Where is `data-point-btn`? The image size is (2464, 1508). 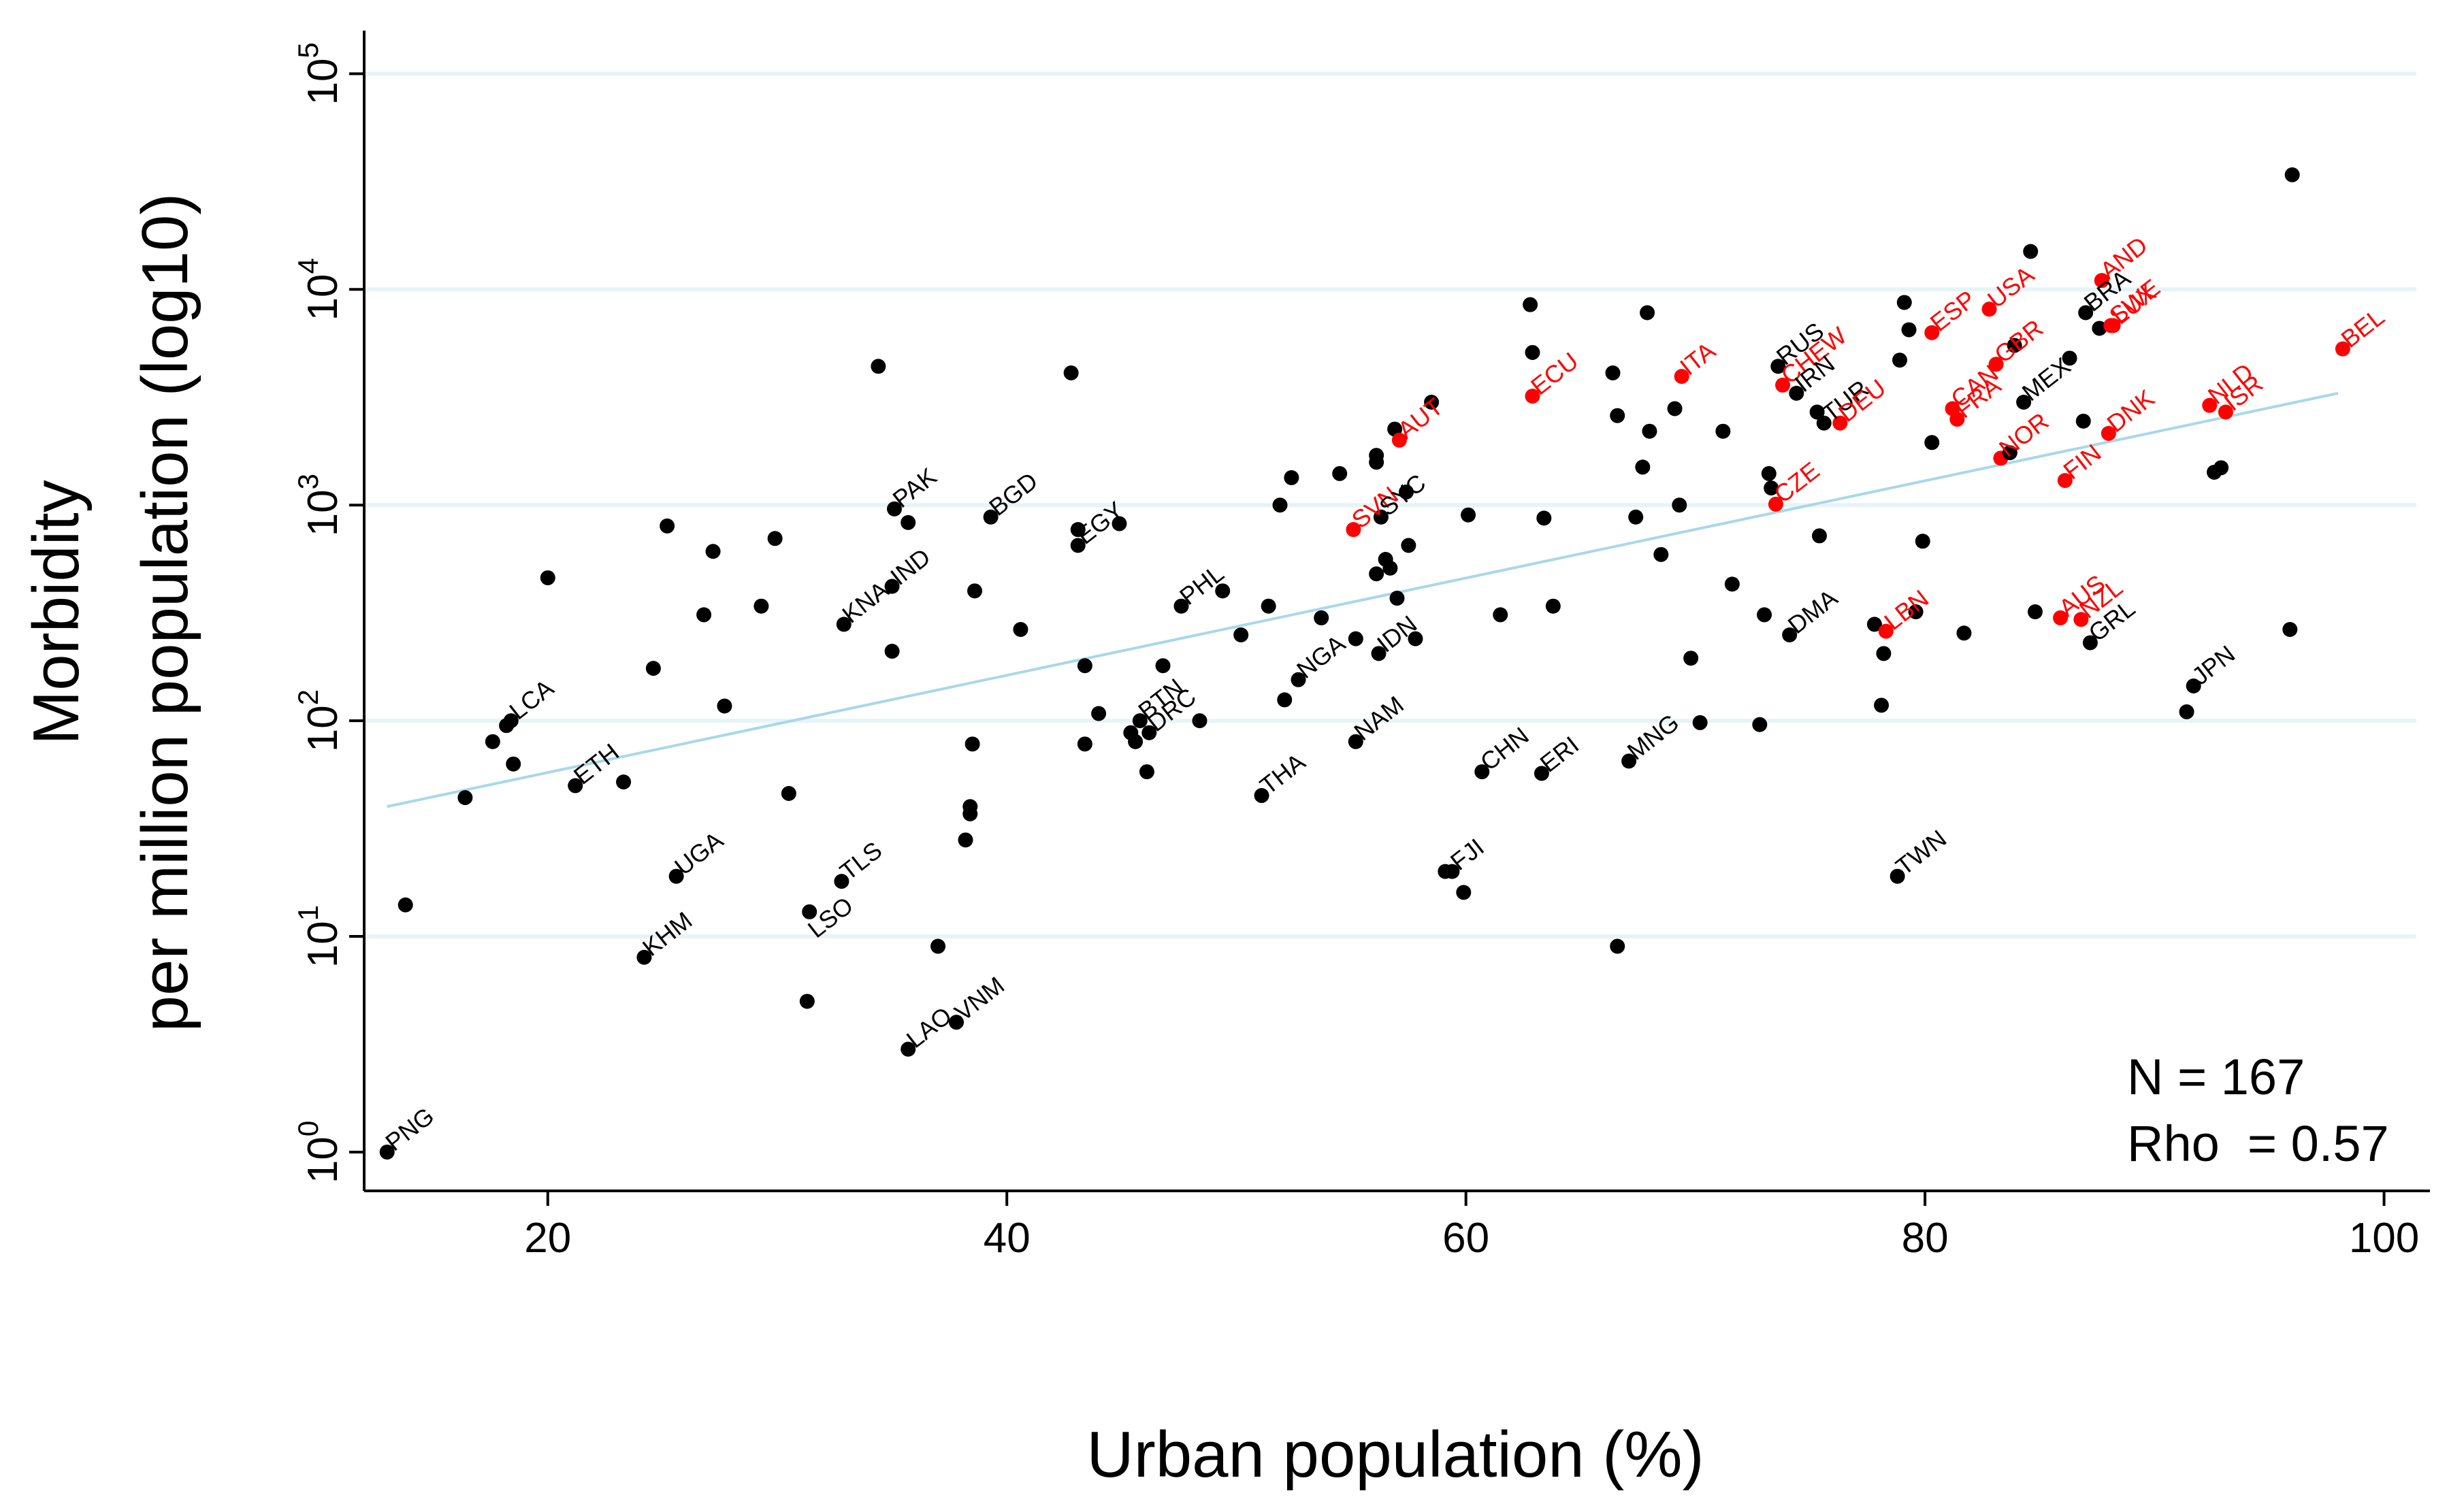
data-point-btn is located at coordinates (1140, 721).